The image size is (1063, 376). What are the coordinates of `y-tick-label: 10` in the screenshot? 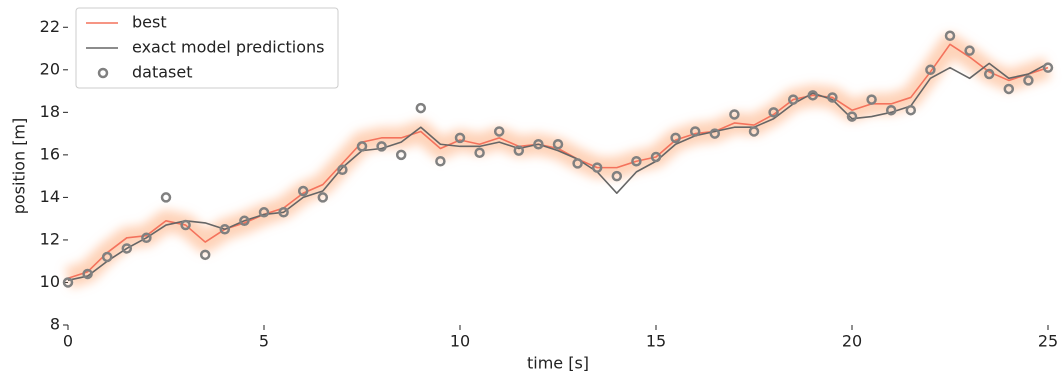 It's located at (50, 281).